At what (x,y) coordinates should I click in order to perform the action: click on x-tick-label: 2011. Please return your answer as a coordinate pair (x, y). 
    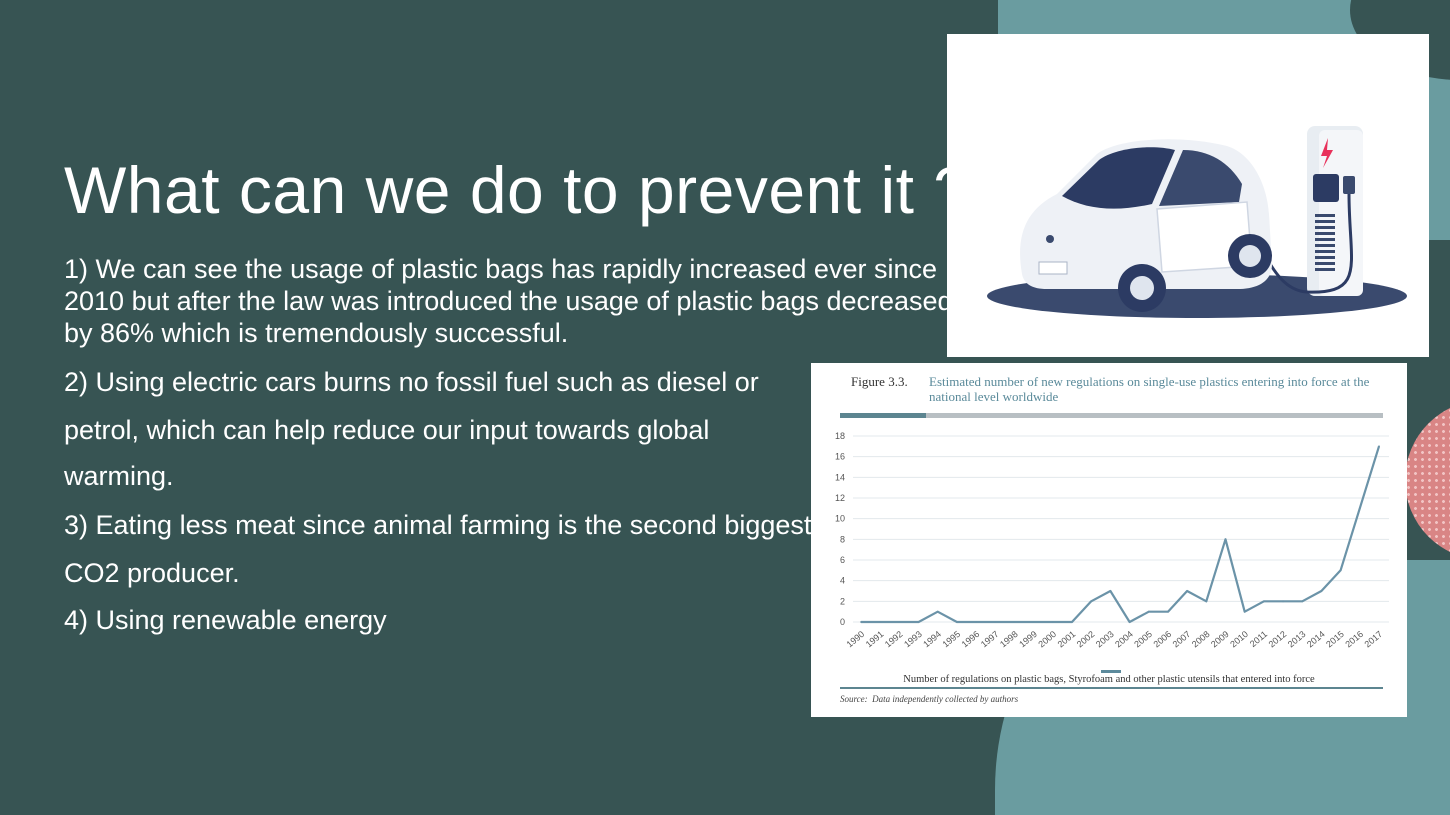
    Looking at the image, I should click on (1258, 639).